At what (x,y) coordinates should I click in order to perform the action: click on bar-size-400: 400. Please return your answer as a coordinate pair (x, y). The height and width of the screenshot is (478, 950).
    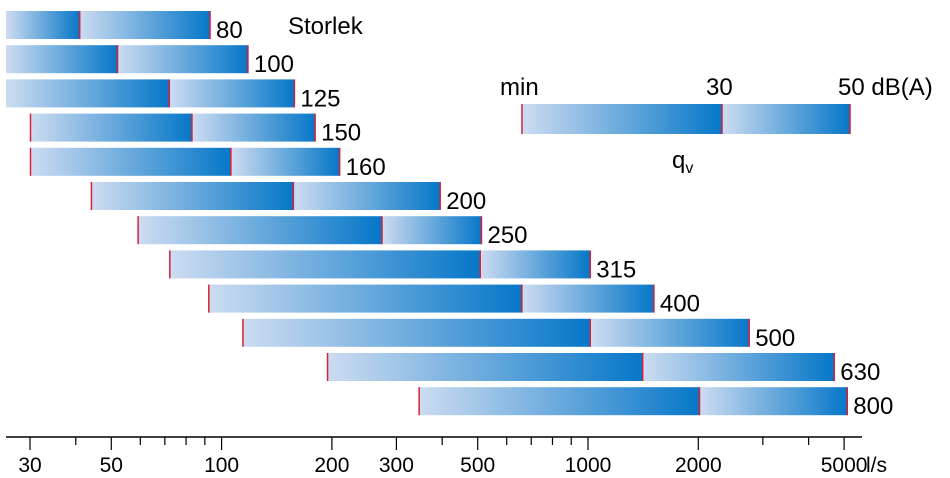
    Looking at the image, I should click on (454, 301).